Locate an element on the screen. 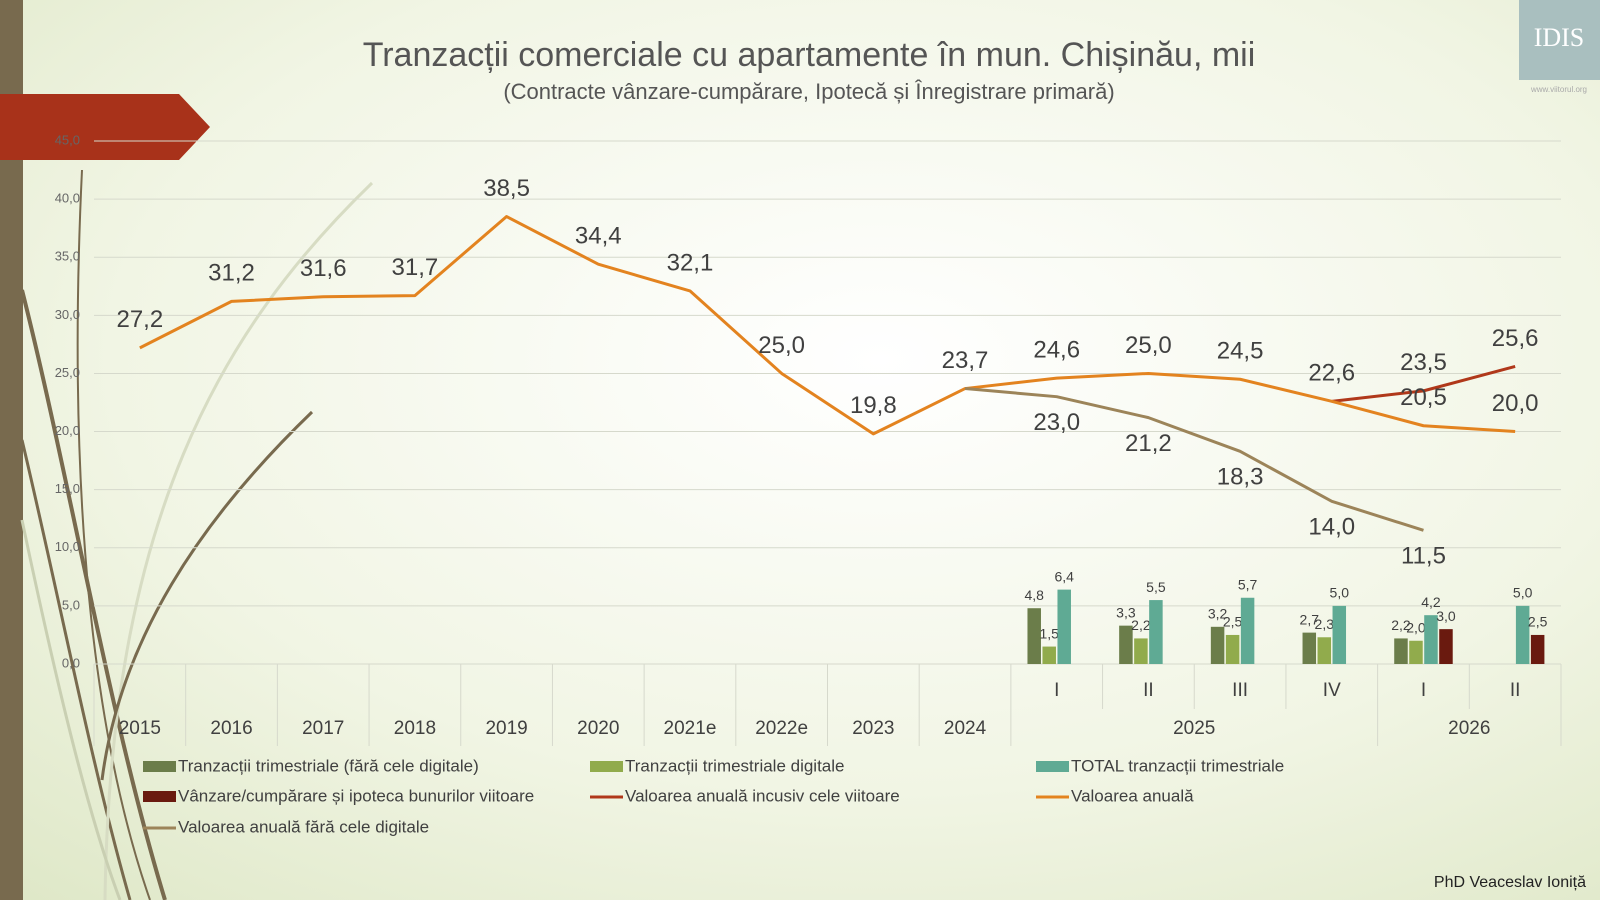 The image size is (1600, 900). bar-value-label: 6,4 is located at coordinates (1064, 576).